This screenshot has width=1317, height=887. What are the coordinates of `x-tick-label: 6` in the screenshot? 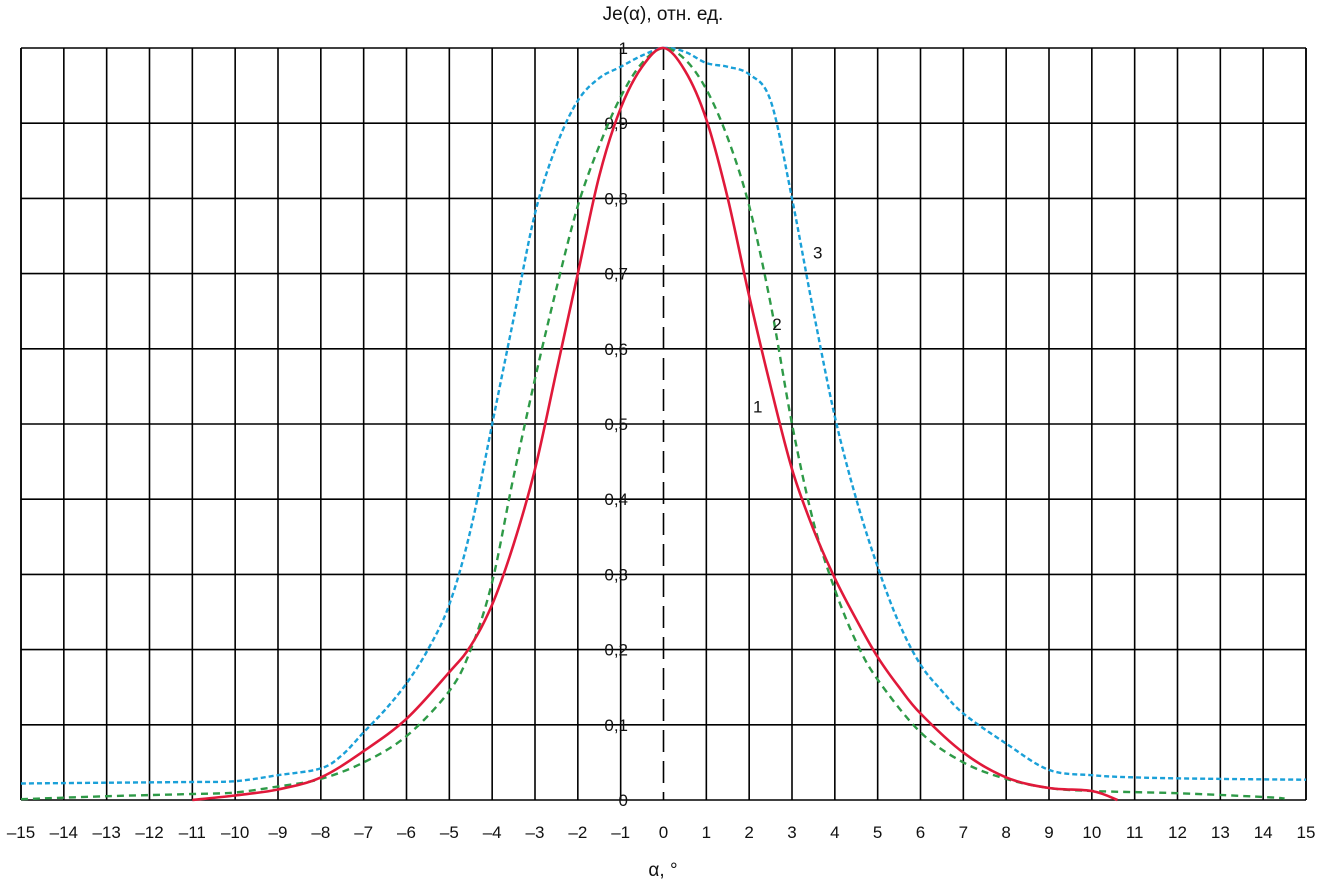 It's located at (920, 832).